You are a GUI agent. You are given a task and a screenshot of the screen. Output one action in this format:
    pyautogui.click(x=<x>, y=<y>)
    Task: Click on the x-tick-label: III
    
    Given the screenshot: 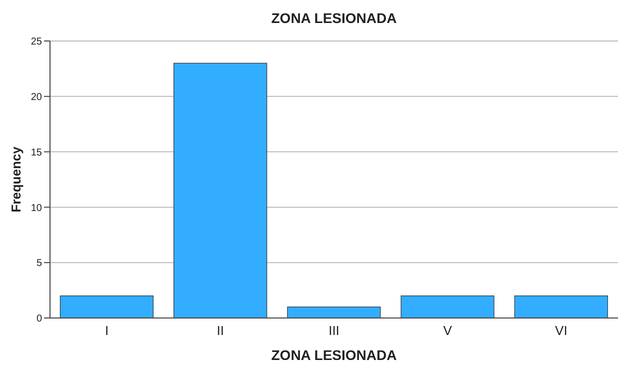 What is the action you would take?
    pyautogui.click(x=334, y=330)
    